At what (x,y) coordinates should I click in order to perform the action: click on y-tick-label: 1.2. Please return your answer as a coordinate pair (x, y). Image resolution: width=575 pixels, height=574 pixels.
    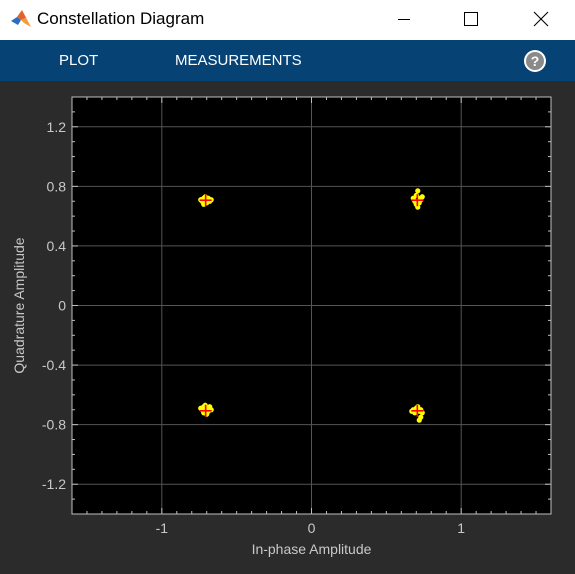
    Looking at the image, I should click on (57, 127).